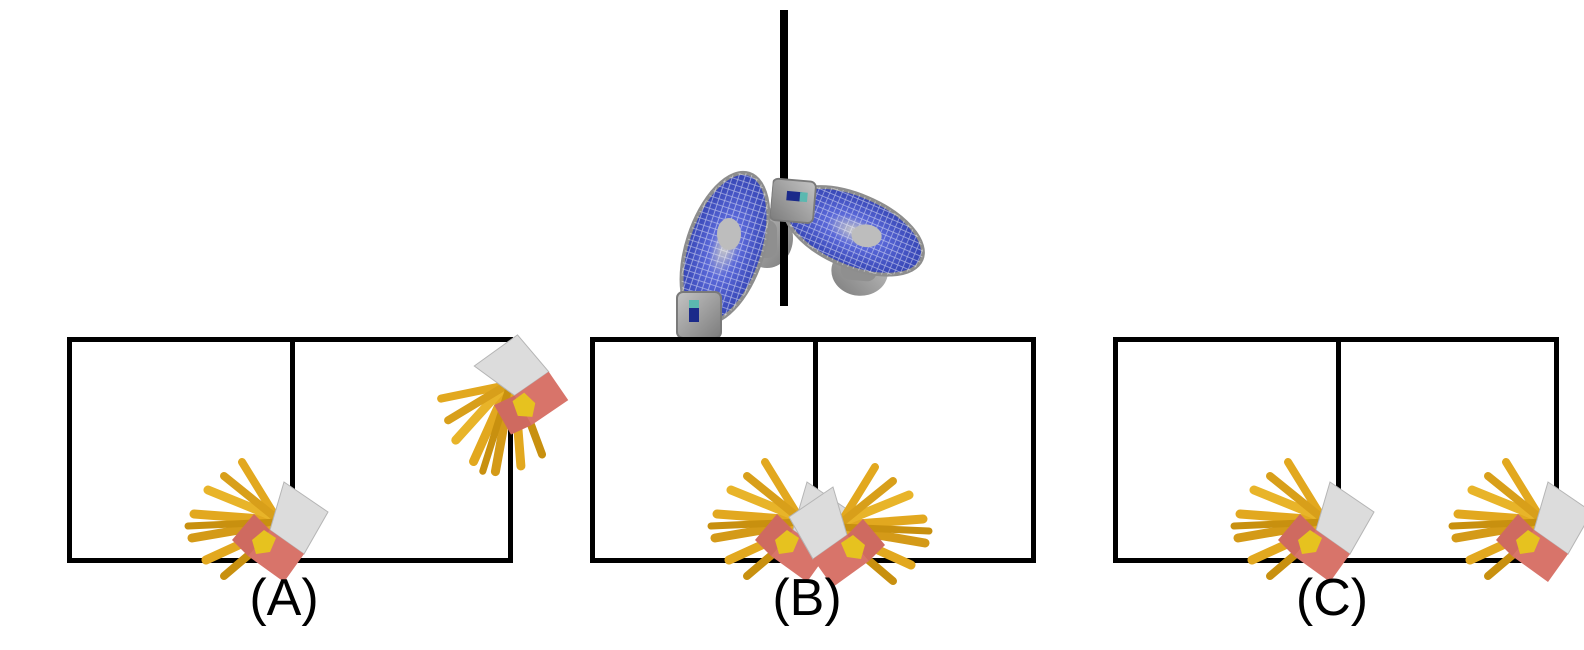  I want to click on option-c-label: (C), so click(1332, 598).